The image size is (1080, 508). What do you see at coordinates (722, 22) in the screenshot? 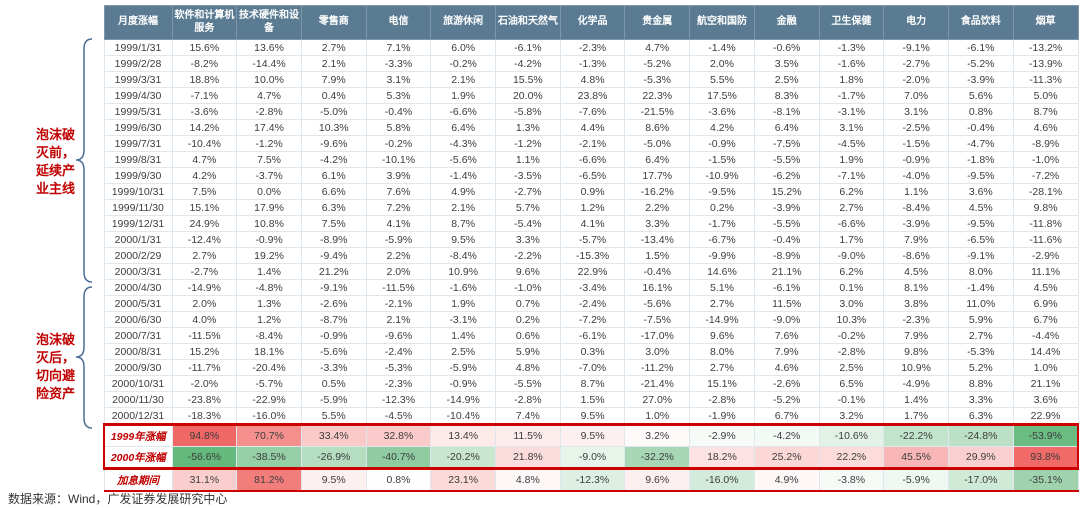
I see `column-header: 航空和国防` at bounding box center [722, 22].